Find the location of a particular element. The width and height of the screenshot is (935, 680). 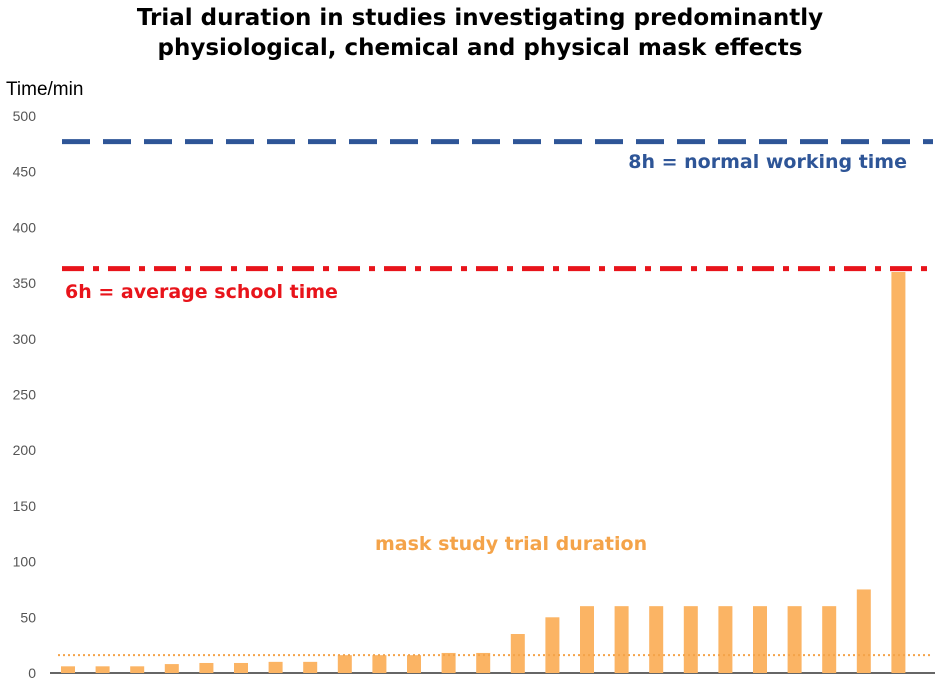

y-tick-label: 150 is located at coordinates (25, 506).